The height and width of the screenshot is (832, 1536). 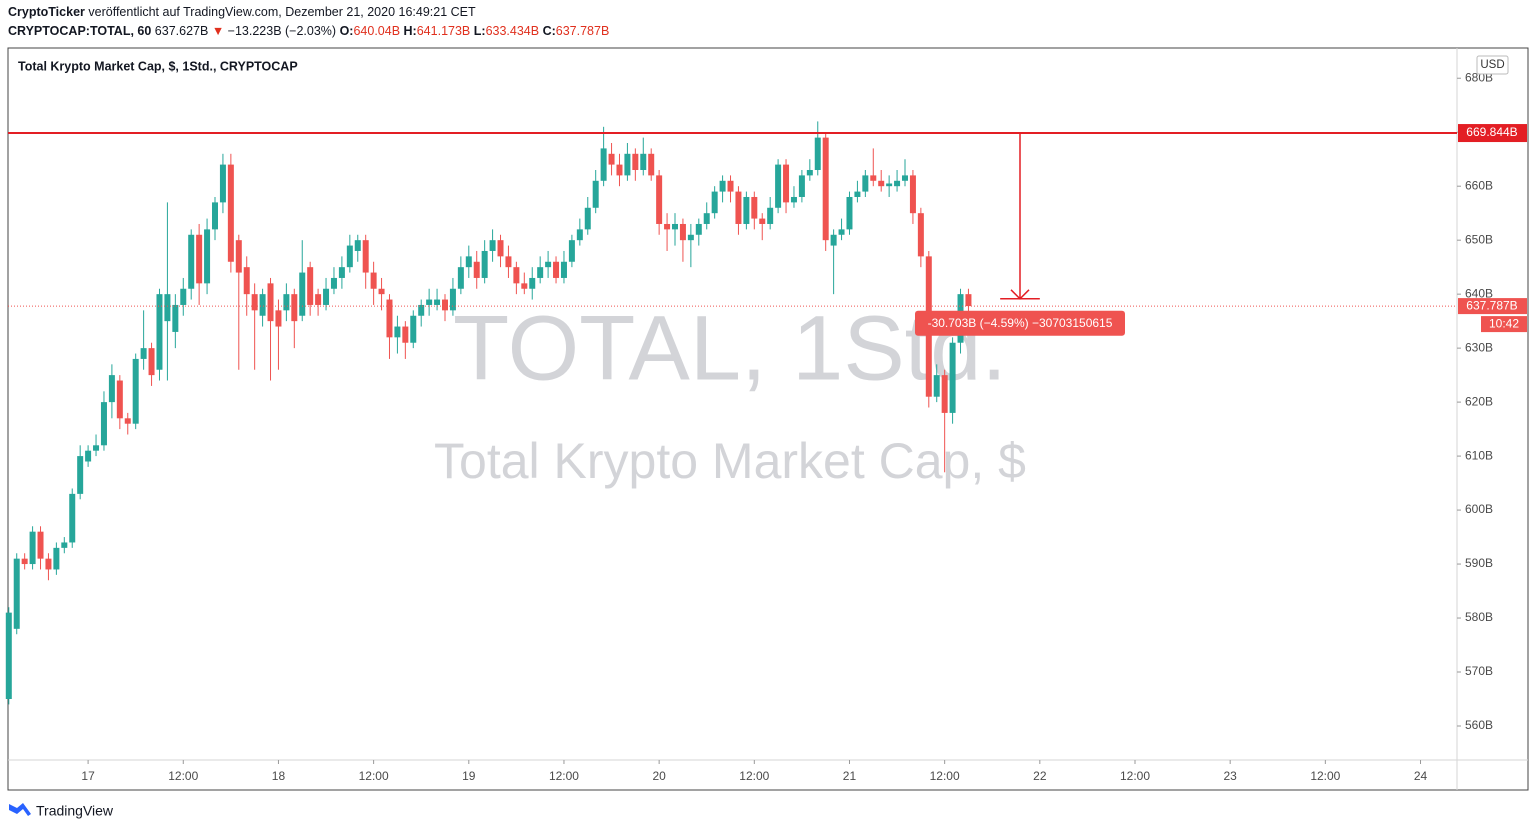 I want to click on x-tick-label: 21, so click(x=850, y=776).